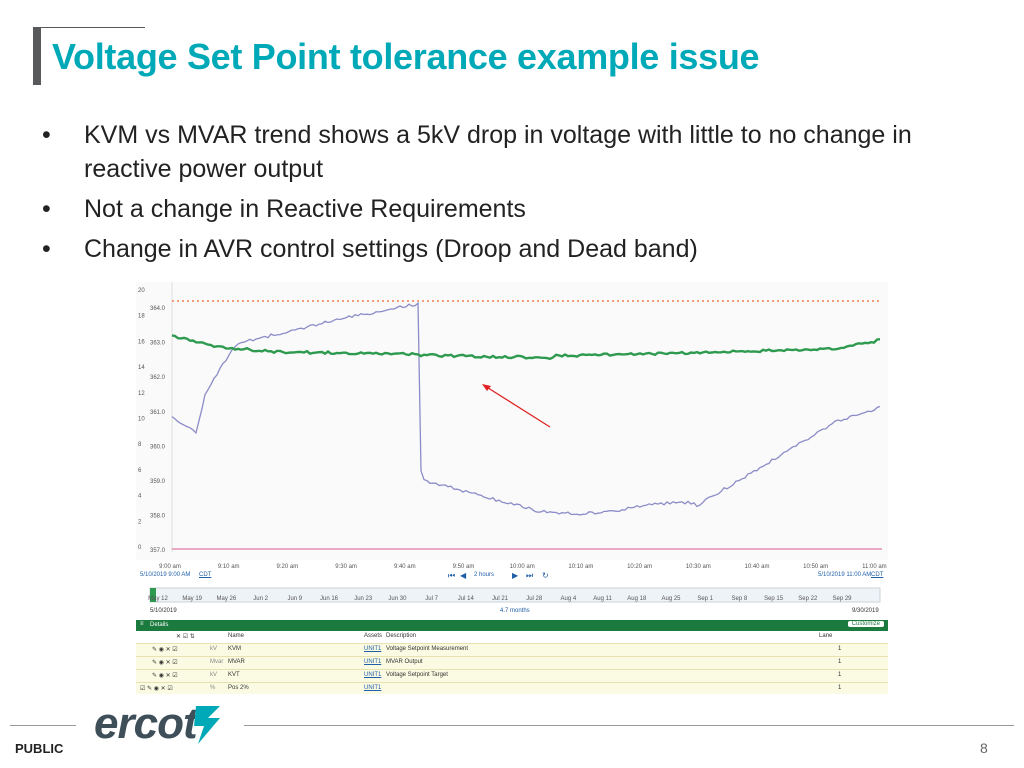 The width and height of the screenshot is (1024, 768). What do you see at coordinates (515, 575) in the screenshot?
I see `step-forward-icon: ▶` at bounding box center [515, 575].